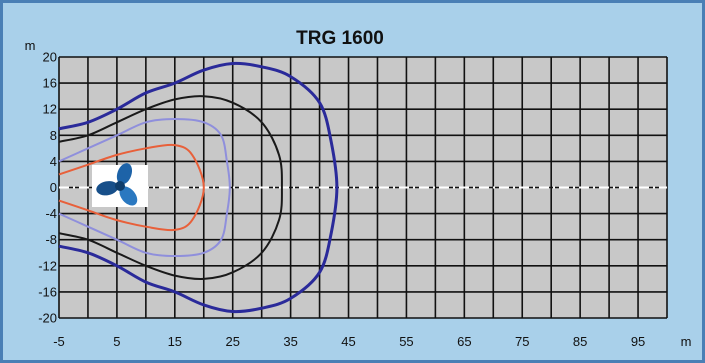  What do you see at coordinates (232, 341) in the screenshot?
I see `x-tick-label: 25` at bounding box center [232, 341].